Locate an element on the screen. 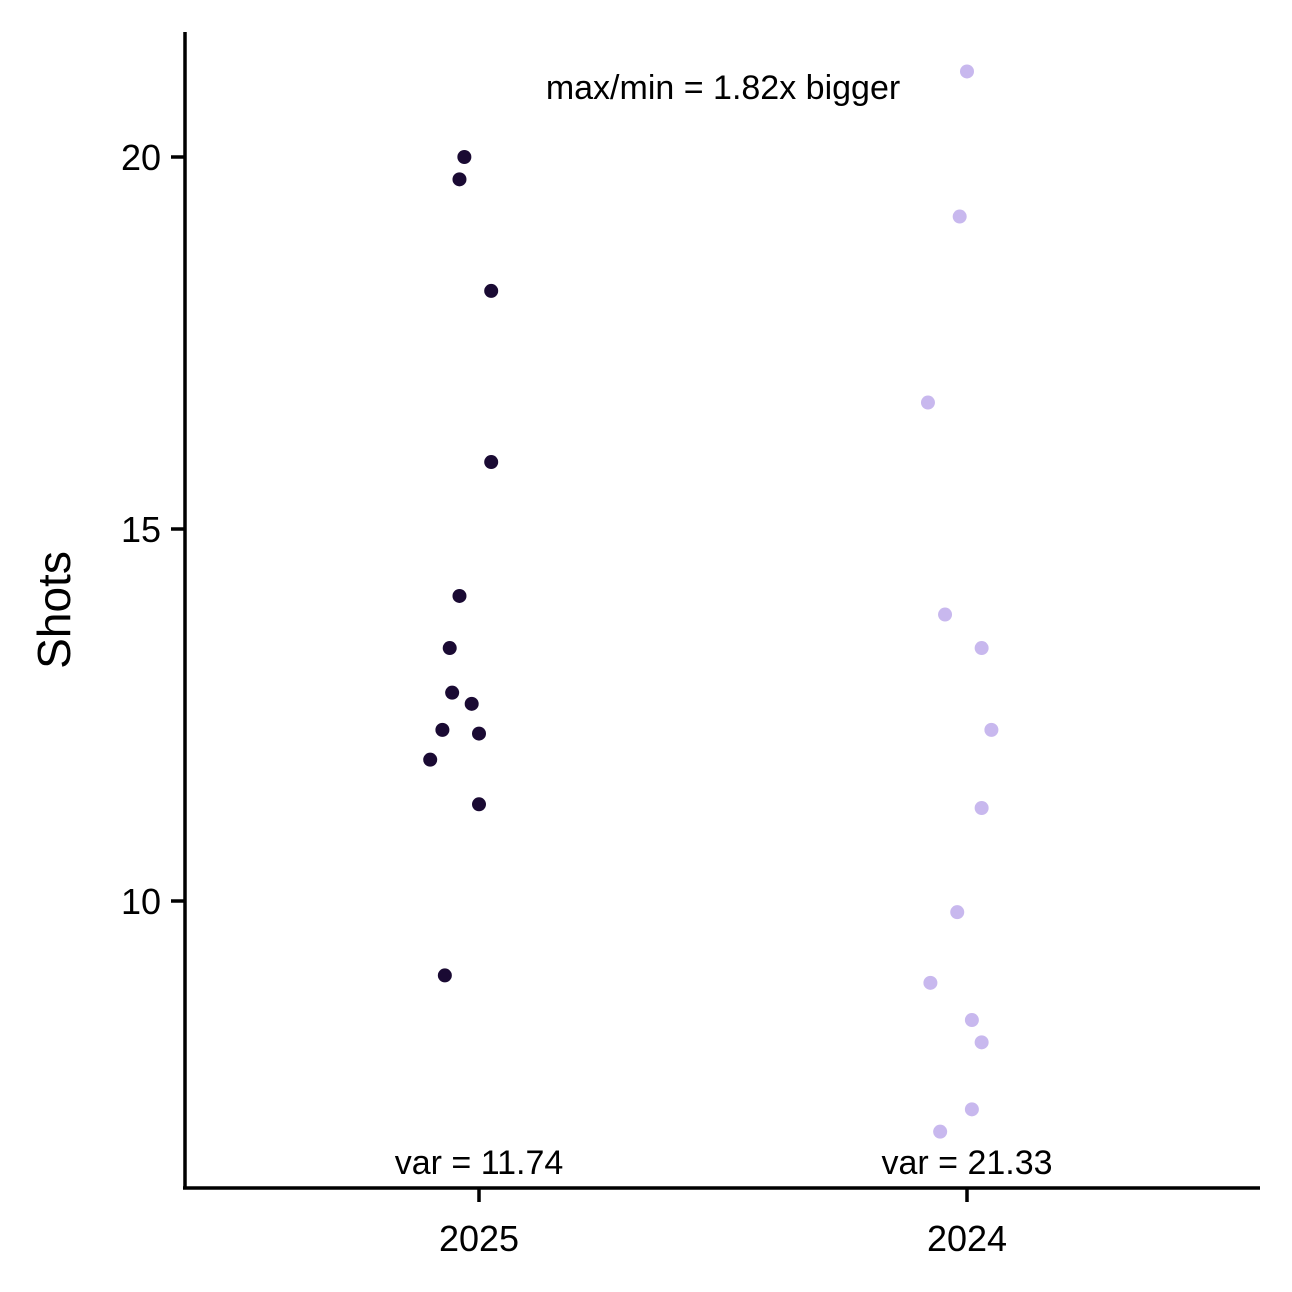 This screenshot has height=1292, width=1292. x-ticks: 2025 2024 is located at coordinates (723, 1223).